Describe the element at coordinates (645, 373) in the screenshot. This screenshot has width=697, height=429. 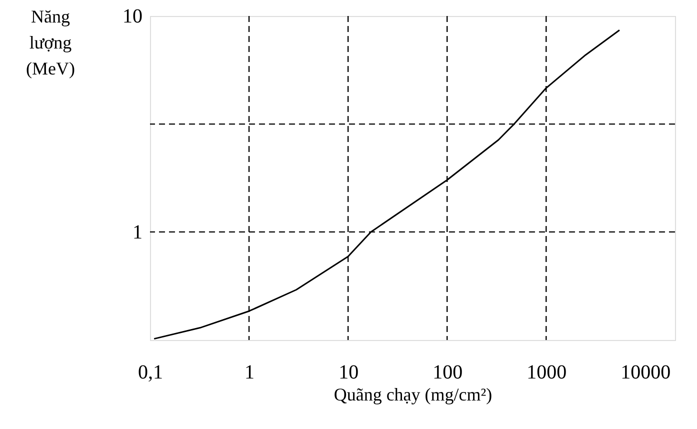
I see `x-tick-label: 10000` at that location.